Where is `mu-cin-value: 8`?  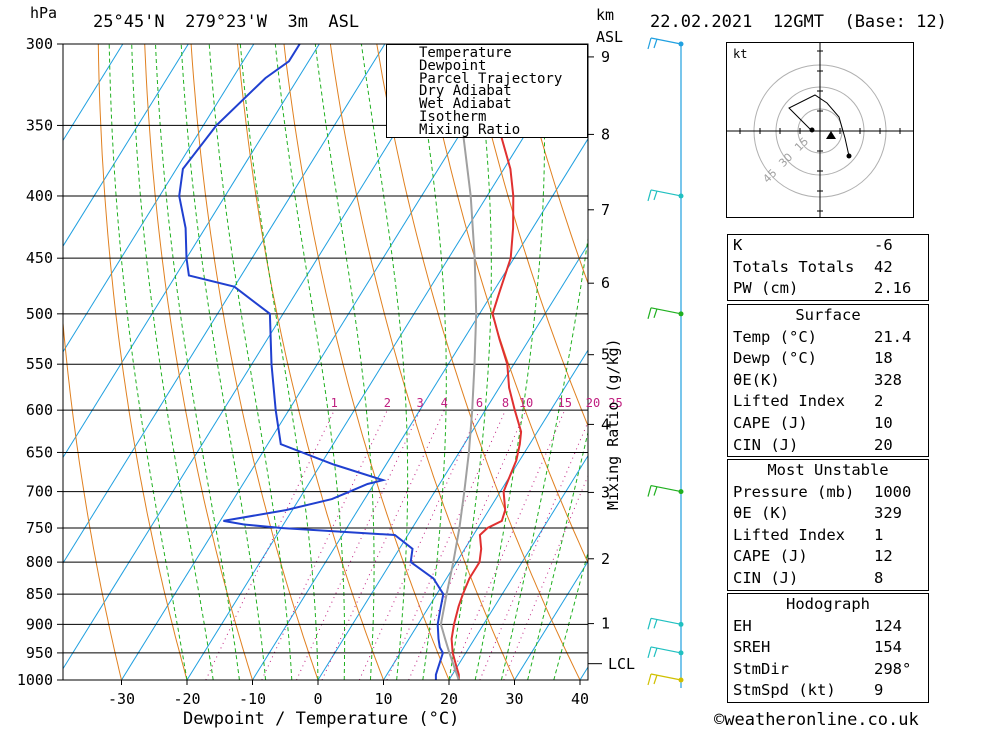 mu-cin-value: 8 is located at coordinates (879, 577).